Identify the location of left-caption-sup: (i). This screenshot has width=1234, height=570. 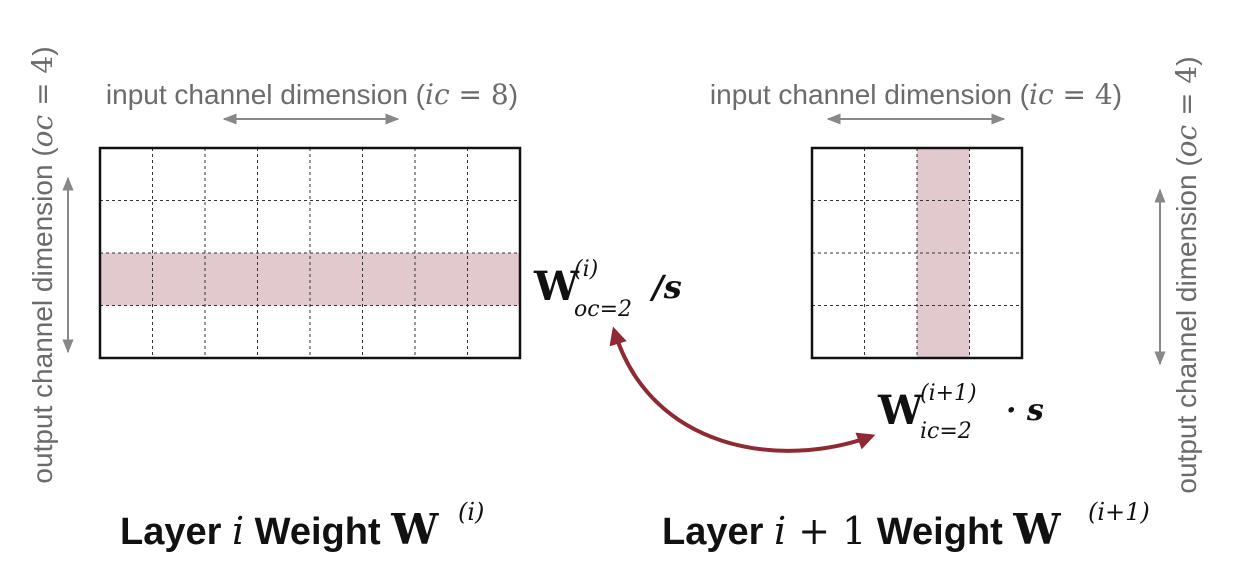
(471, 512).